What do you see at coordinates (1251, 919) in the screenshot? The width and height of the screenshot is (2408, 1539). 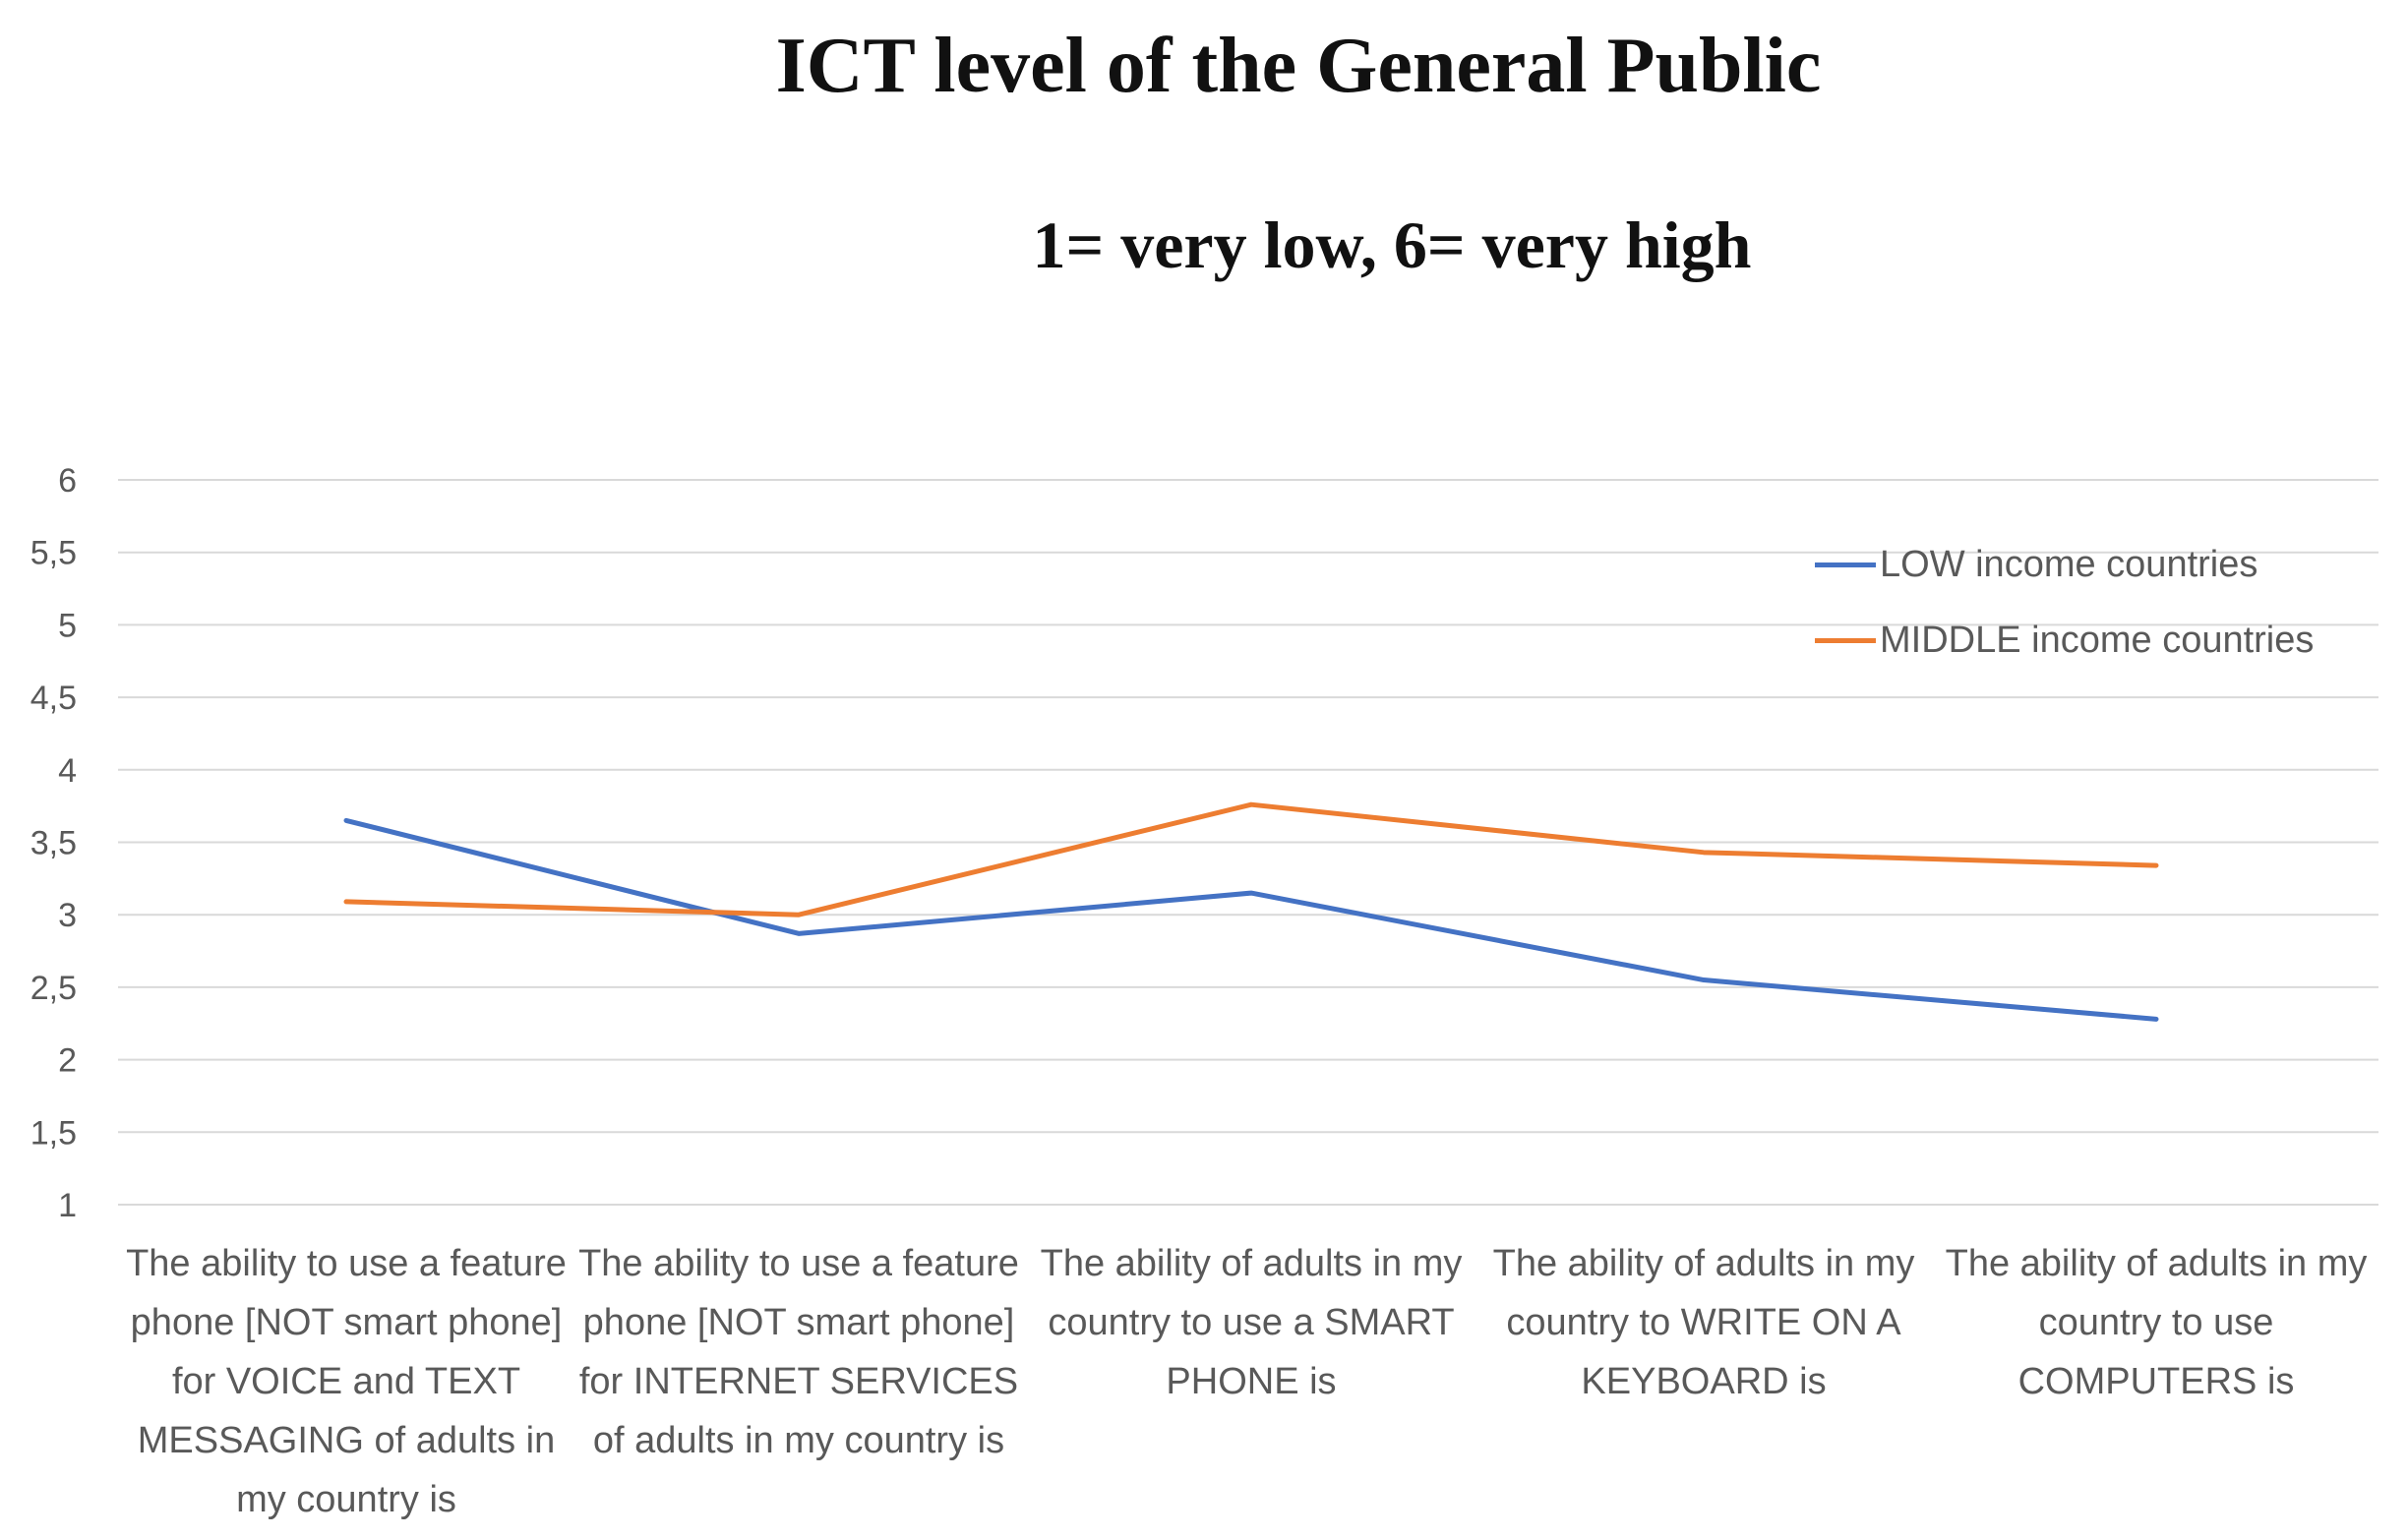 I see `series-line-low-income` at bounding box center [1251, 919].